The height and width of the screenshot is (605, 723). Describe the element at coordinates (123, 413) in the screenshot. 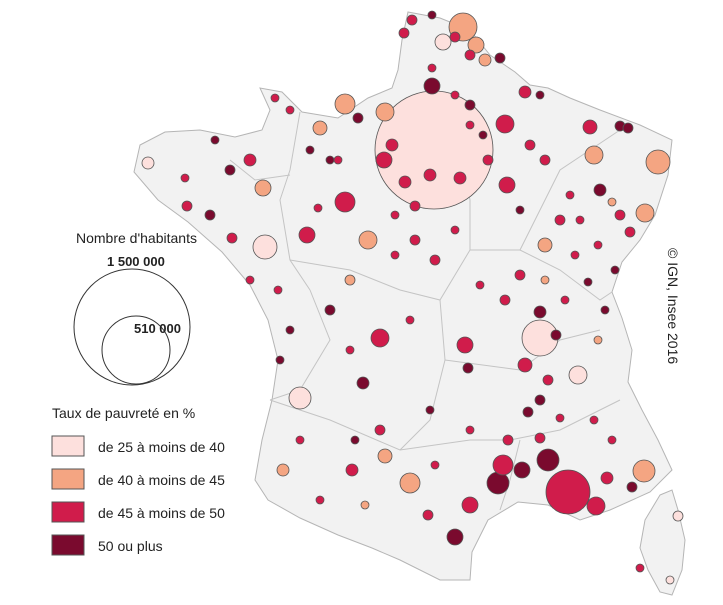

I see `color-legend-title: Taux de pauvreté en %` at that location.